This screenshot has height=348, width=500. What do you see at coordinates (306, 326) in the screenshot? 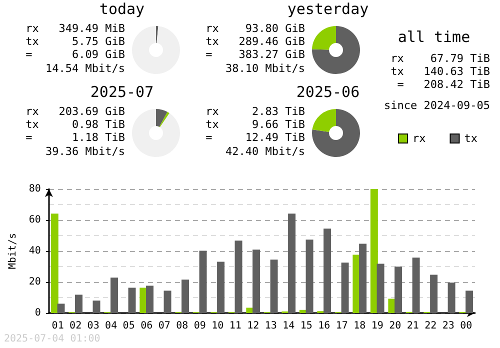
I see `x-tick-label: 15` at bounding box center [306, 326].